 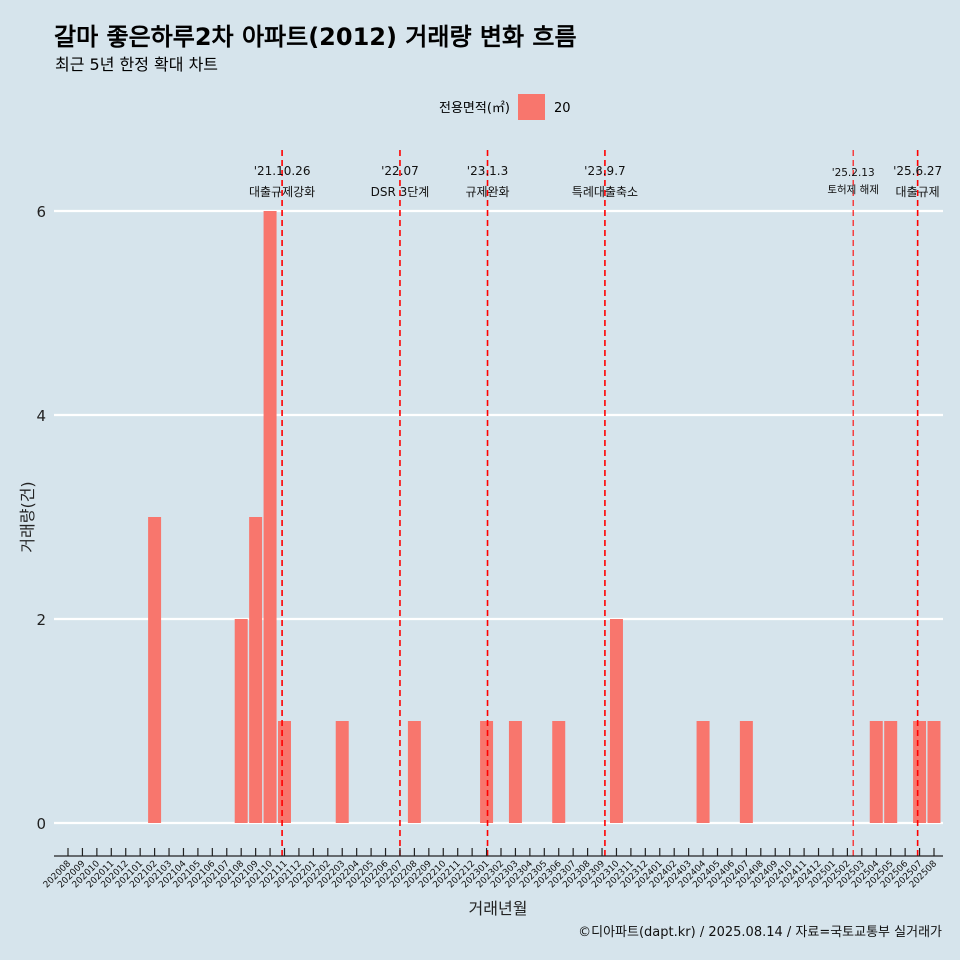 I want to click on chart-title: 갈마 좋은하루2차 아파트(2012) 거래량 변화 흐름, so click(x=315, y=37).